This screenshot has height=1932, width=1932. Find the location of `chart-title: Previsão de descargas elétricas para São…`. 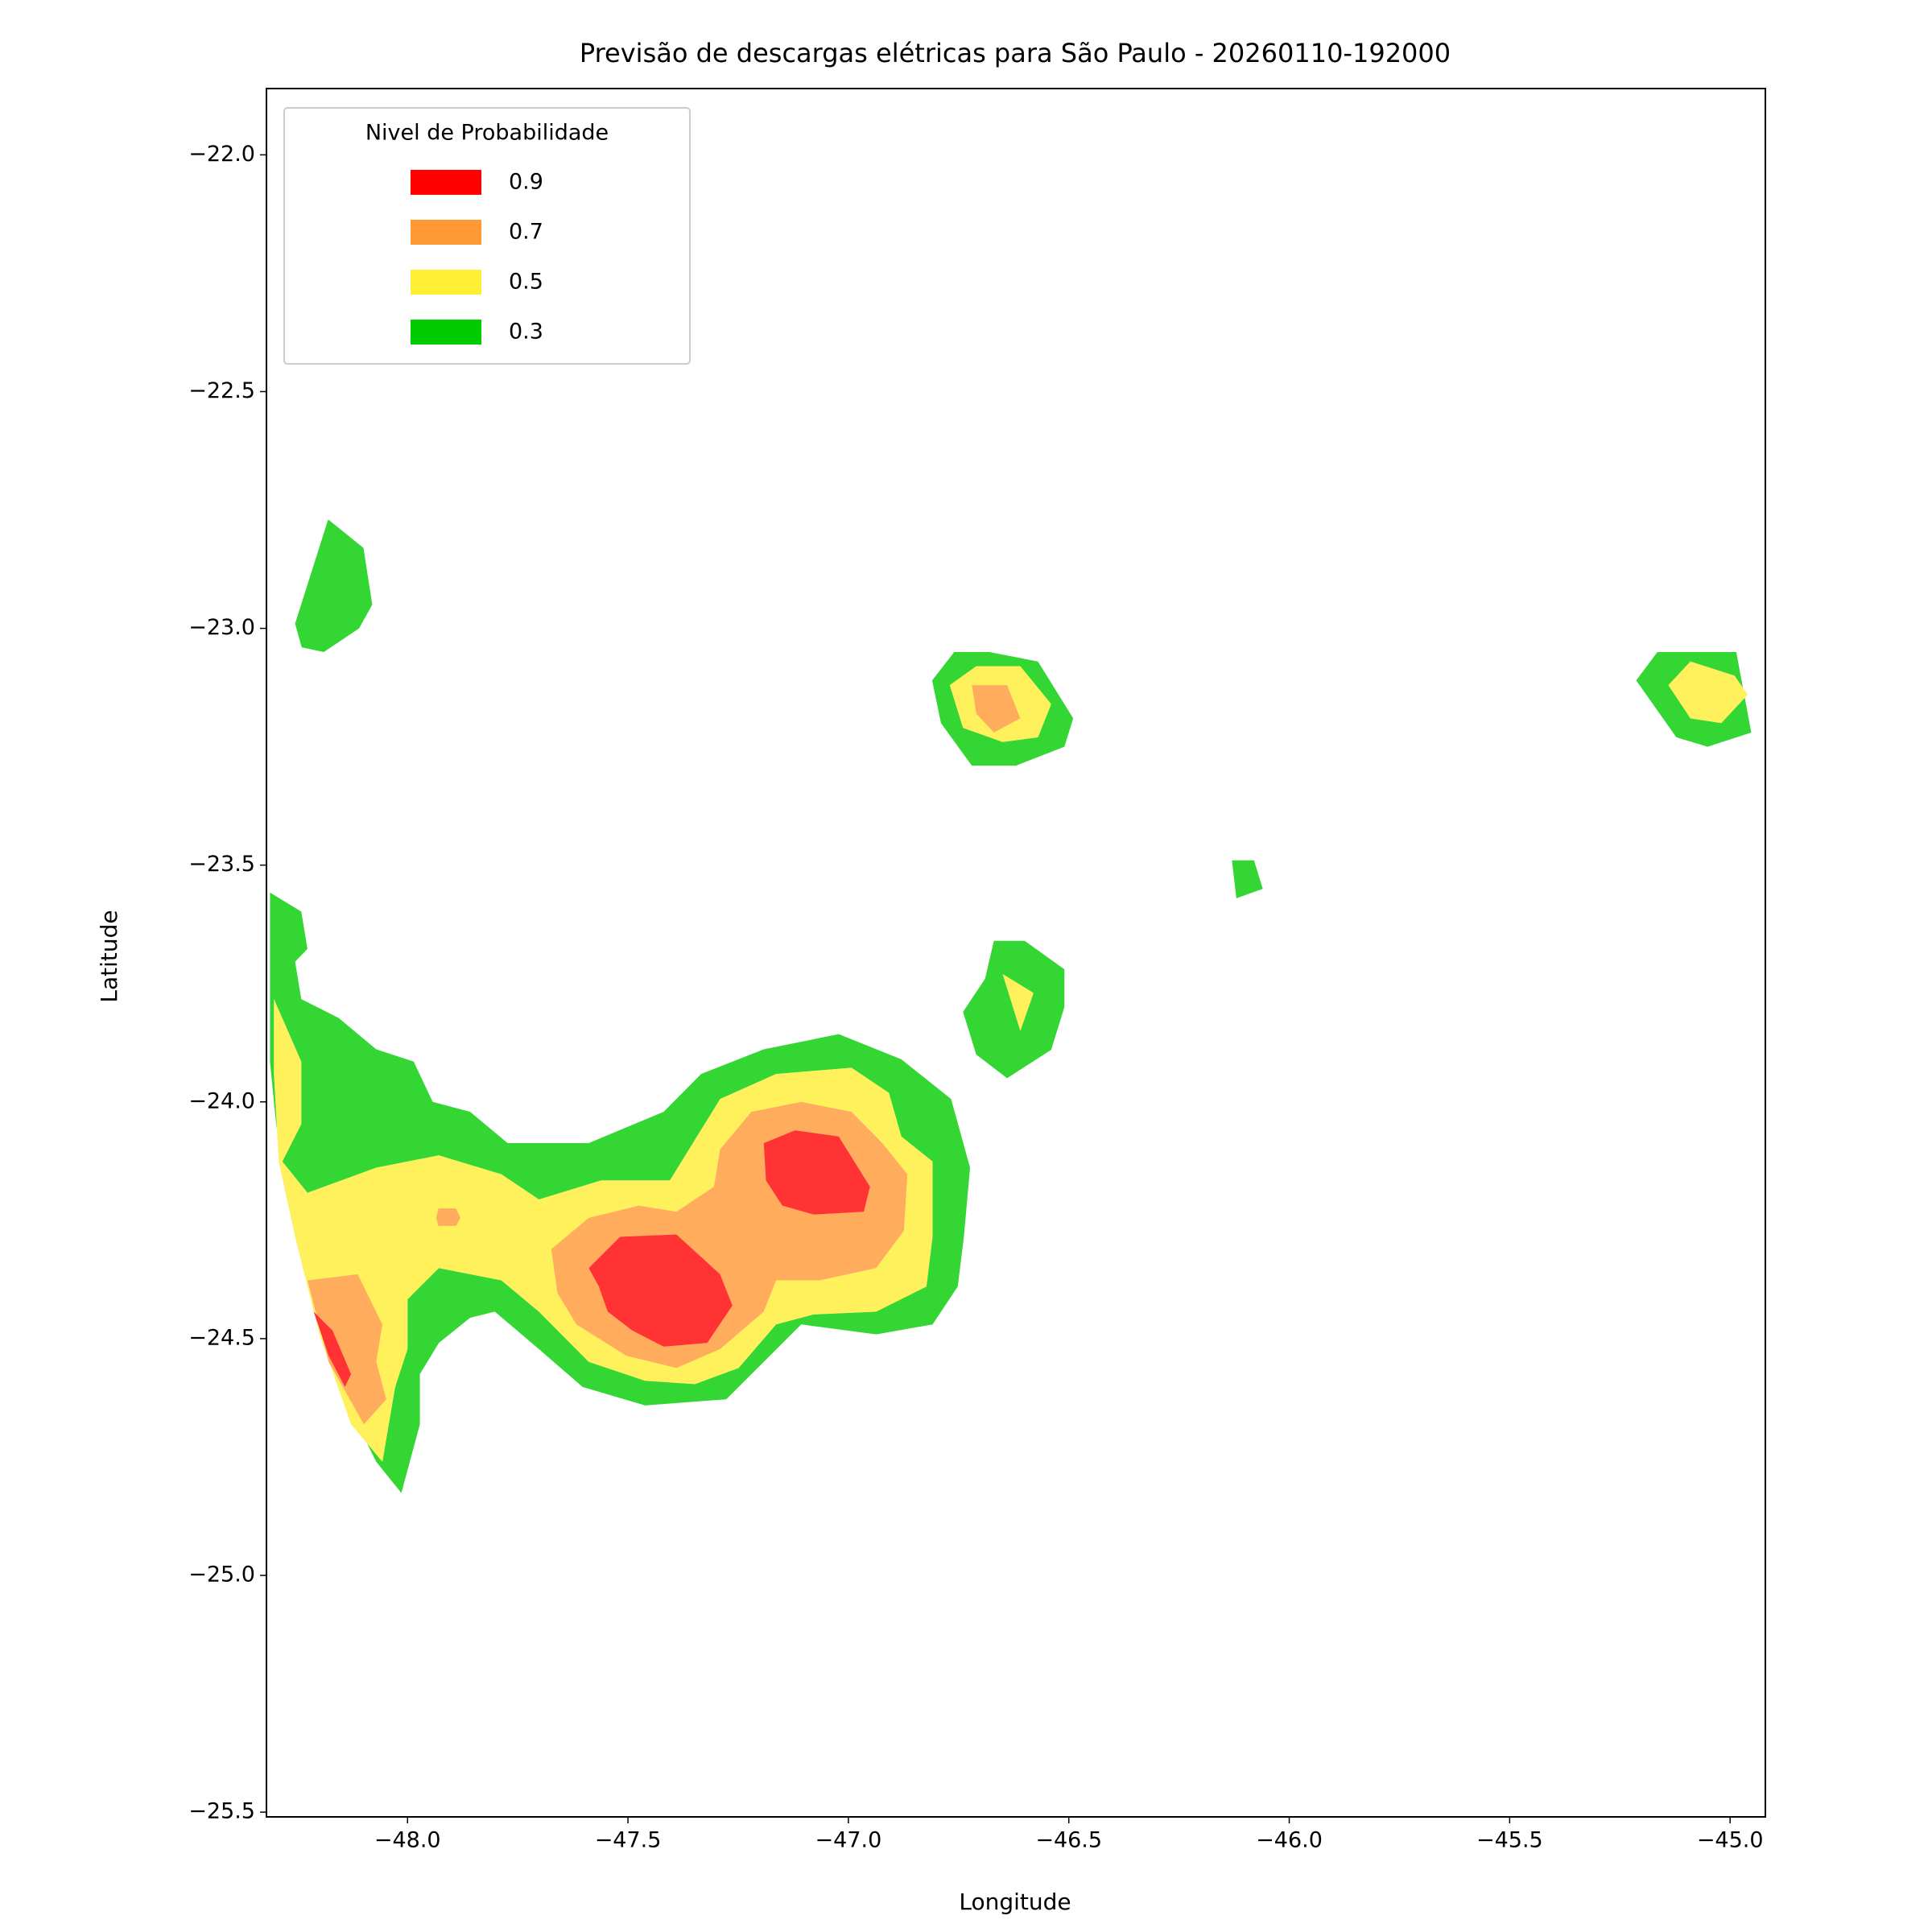

chart-title: Previsão de descargas elétricas para São… is located at coordinates (1015, 53).